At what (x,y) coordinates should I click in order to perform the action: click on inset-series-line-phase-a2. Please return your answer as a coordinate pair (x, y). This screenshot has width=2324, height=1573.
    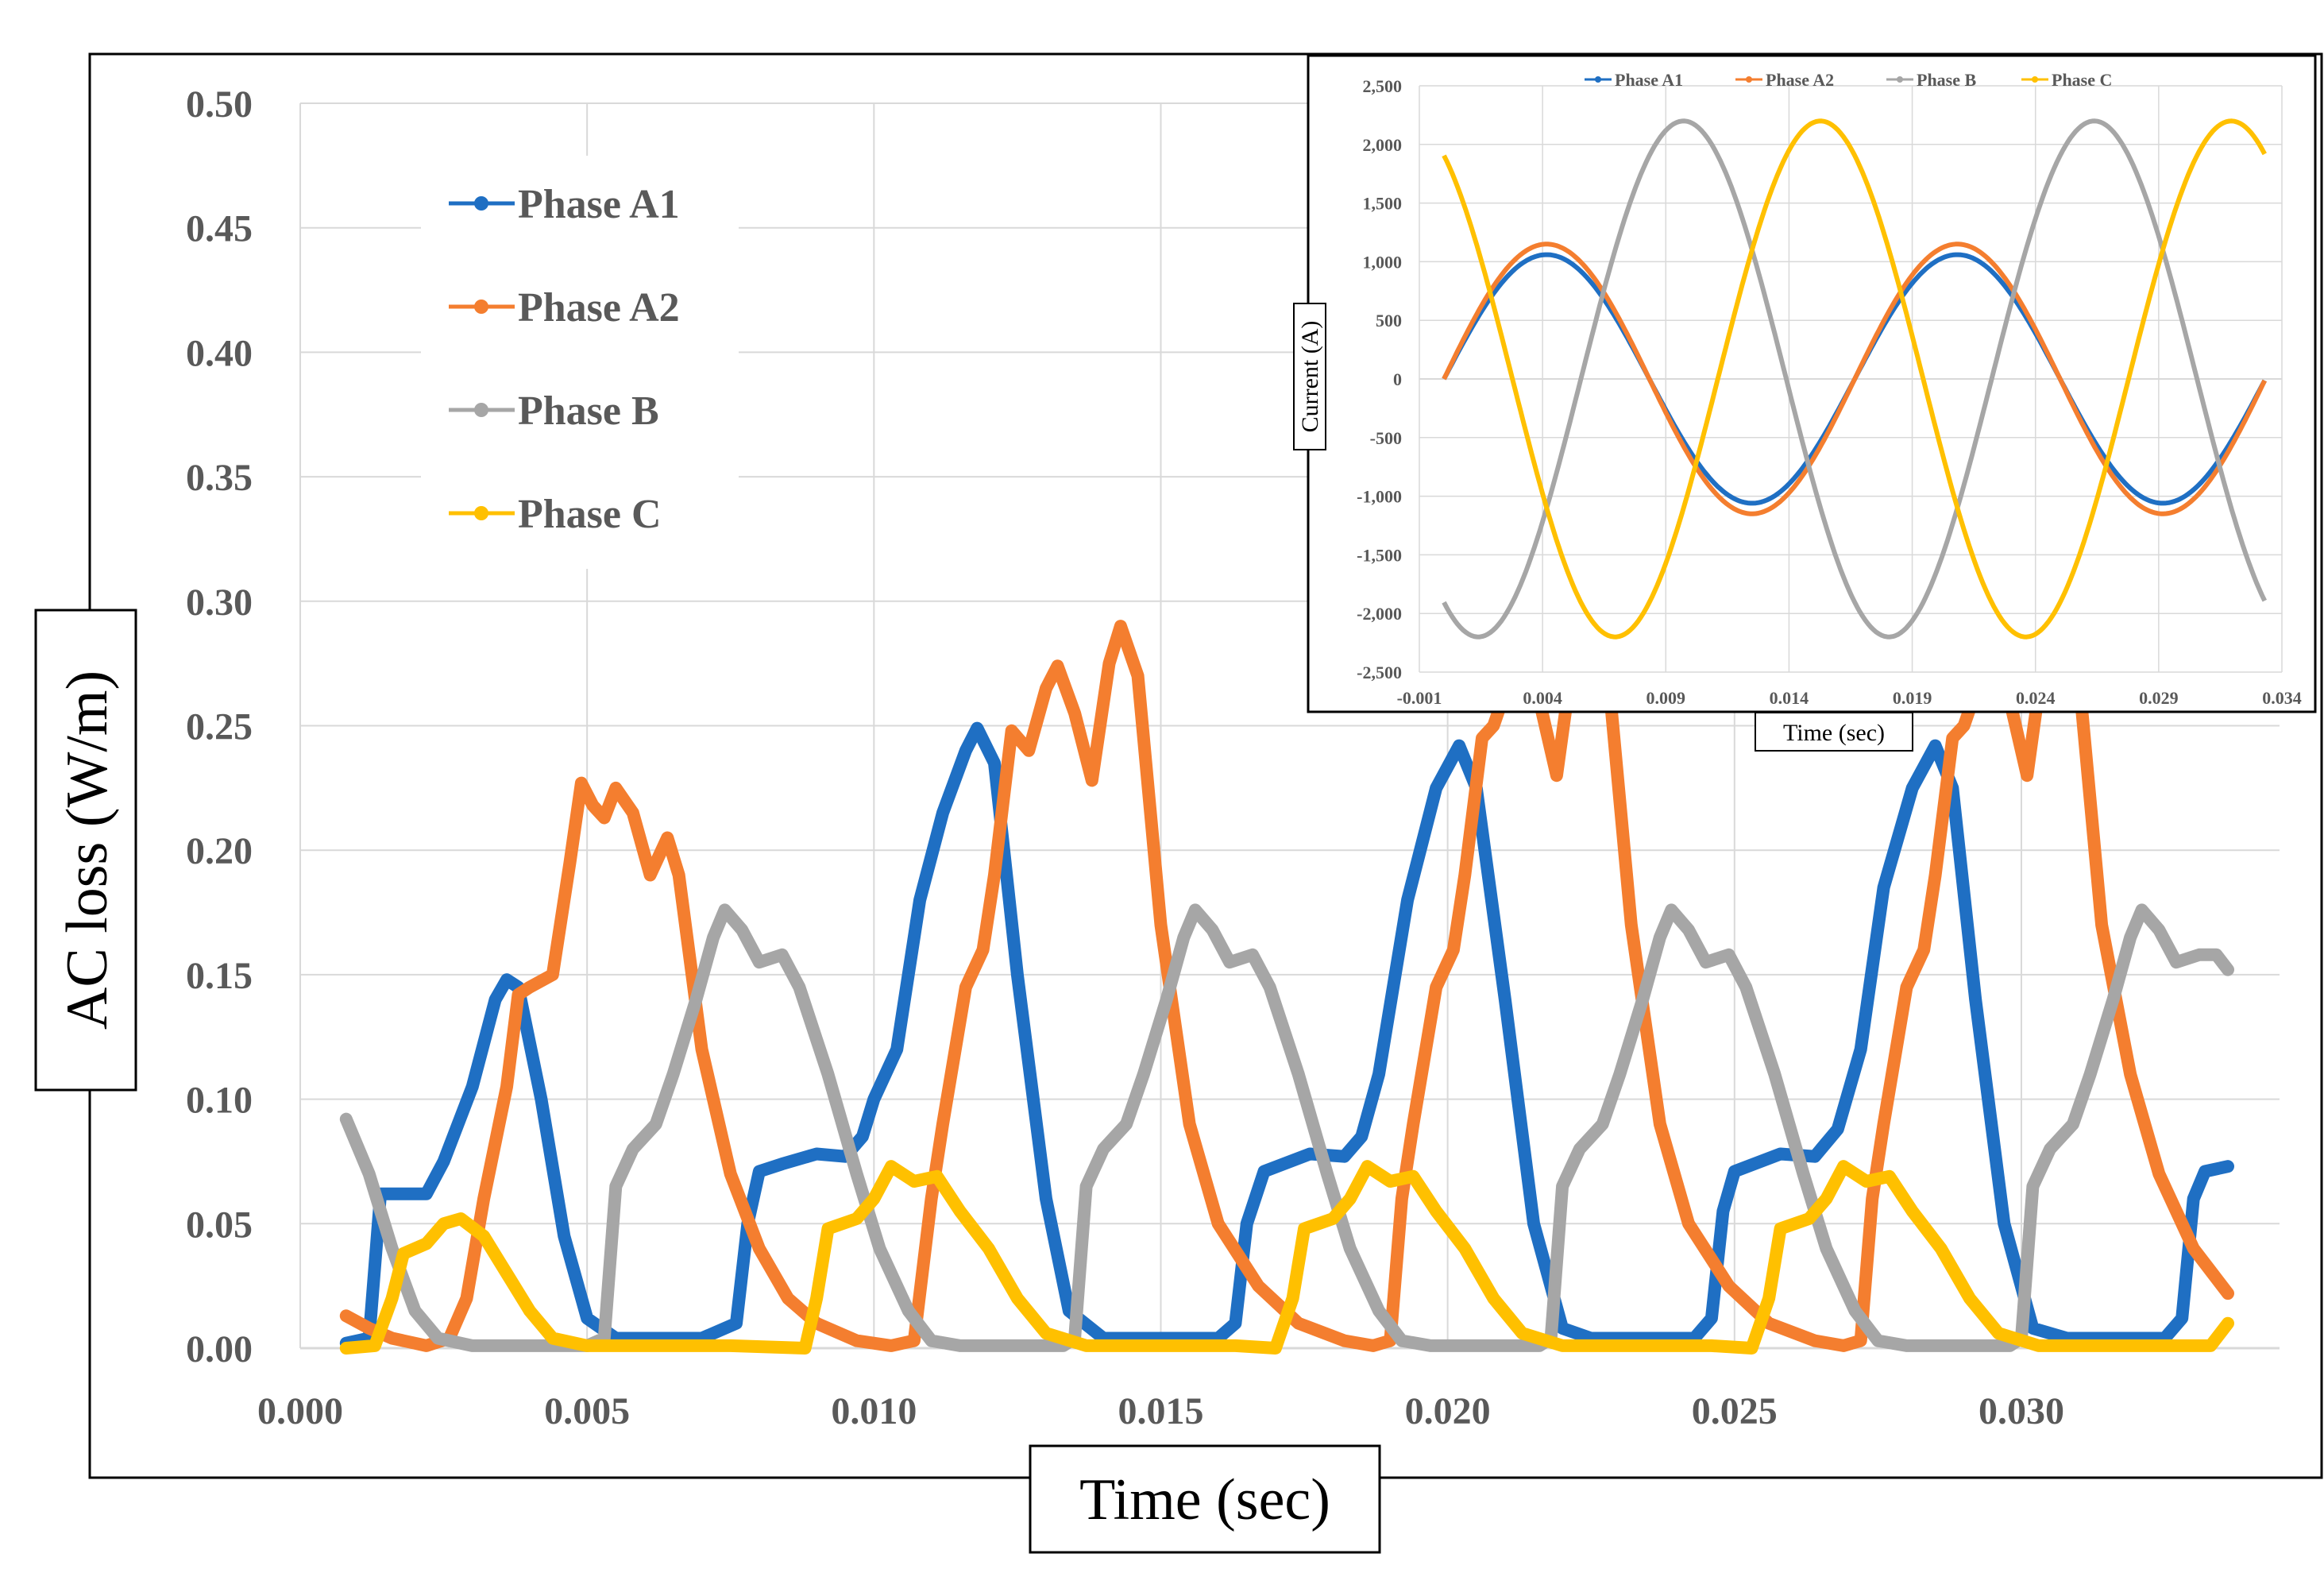
    Looking at the image, I should click on (1854, 379).